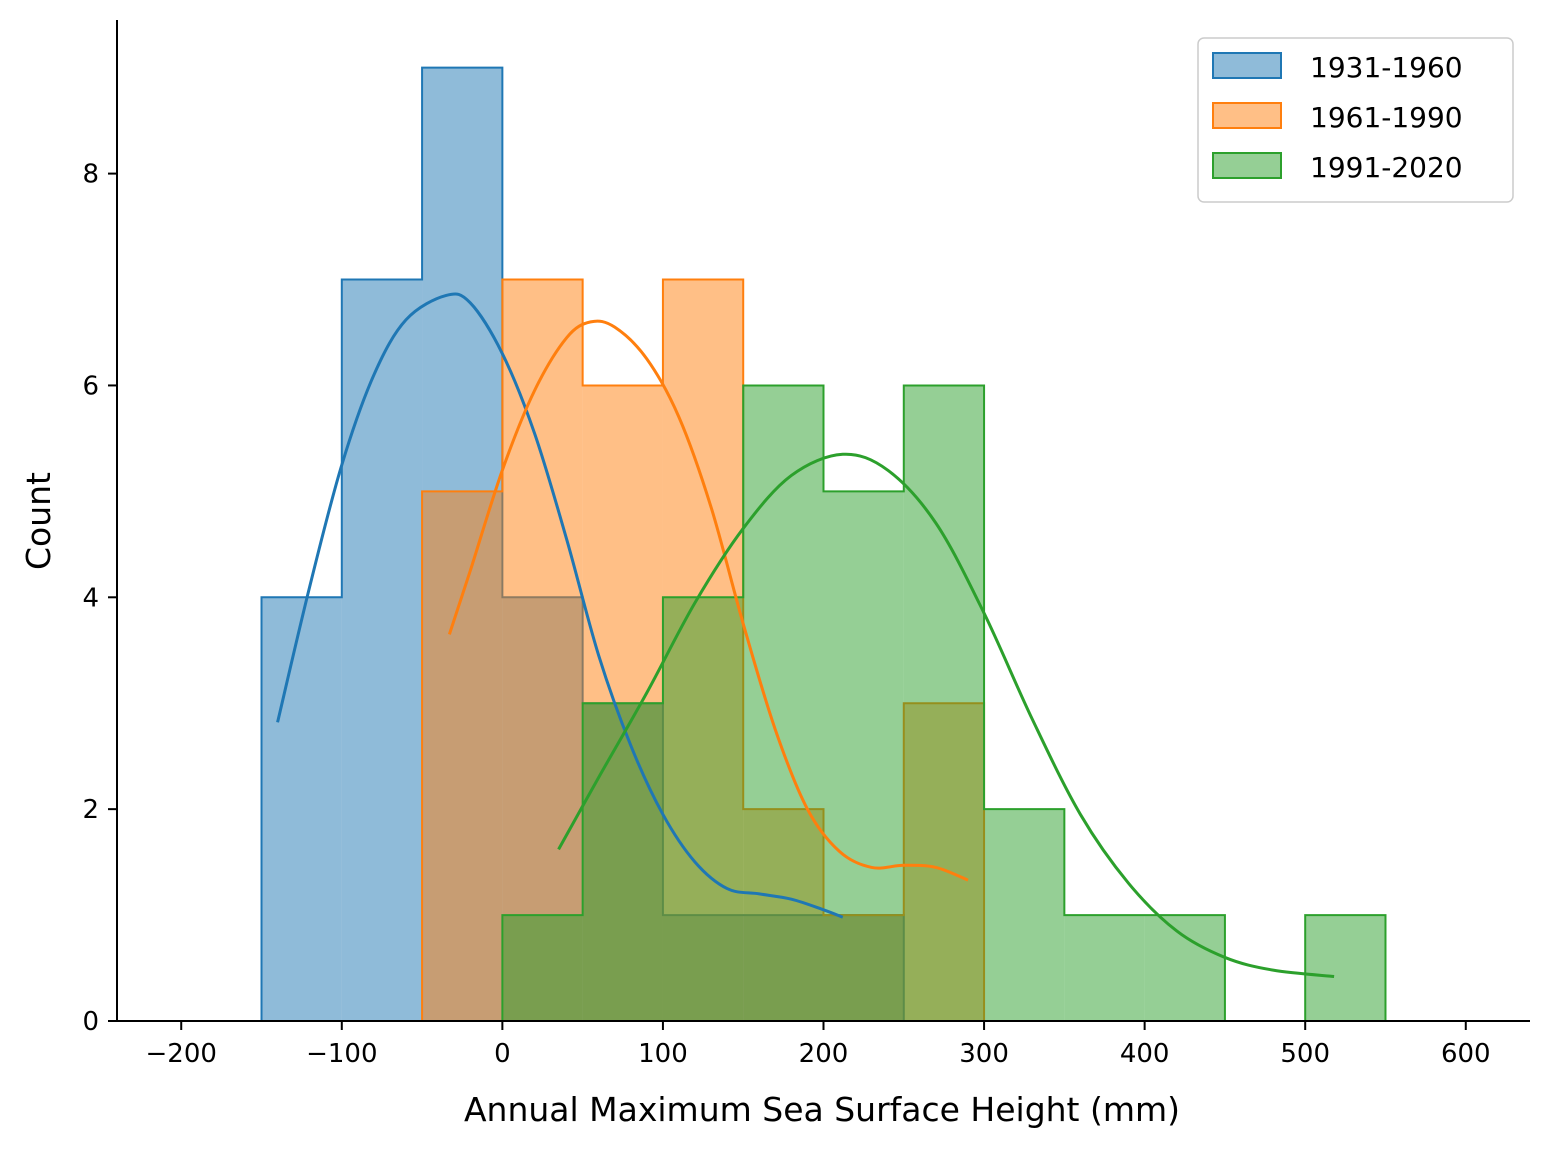  Describe the element at coordinates (502, 1054) in the screenshot. I see `x-tick-label: 0` at that location.